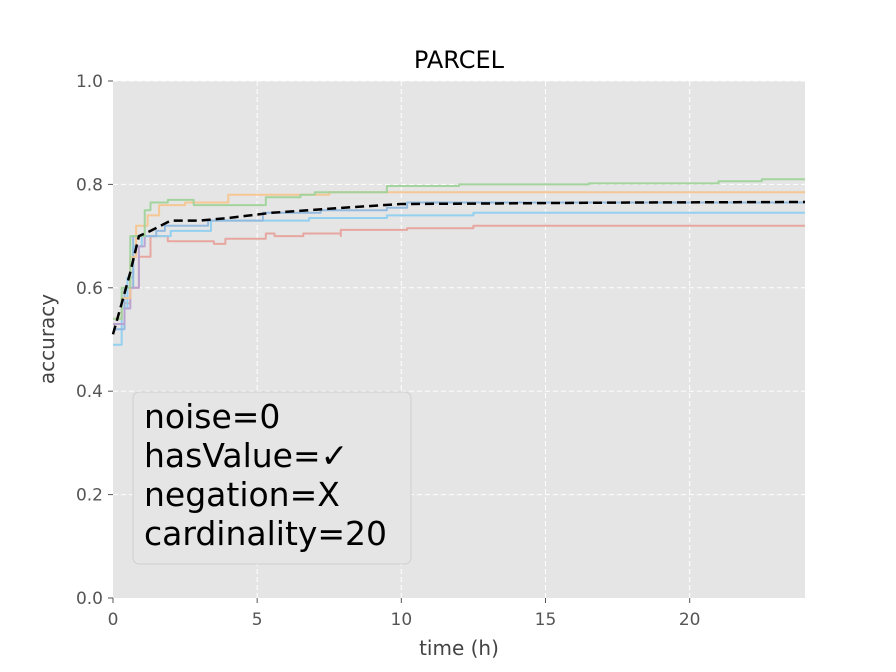 This screenshot has height=672, width=896. What do you see at coordinates (89, 82) in the screenshot?
I see `y-tick-label: 1.0` at bounding box center [89, 82].